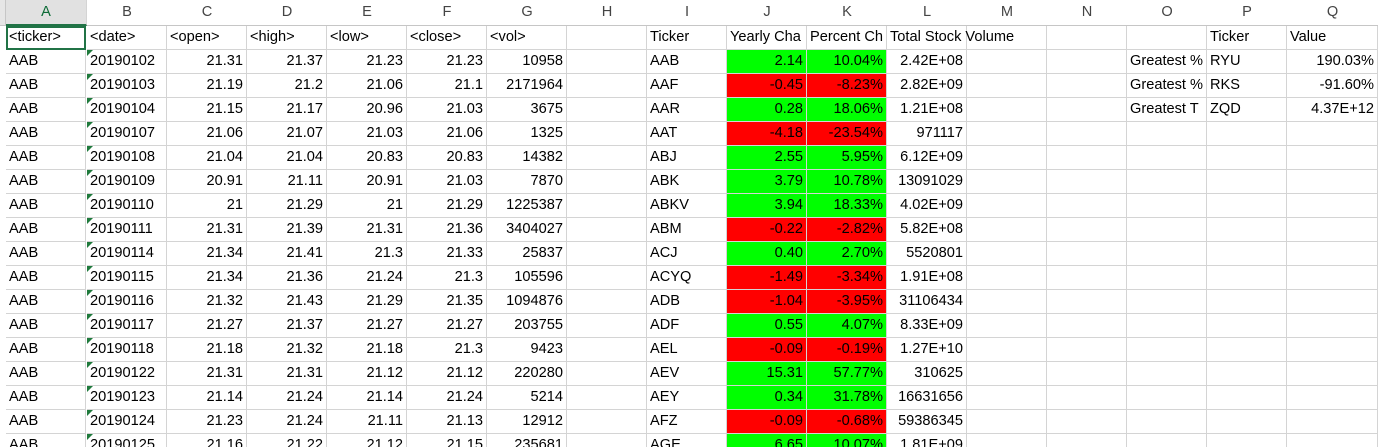  Describe the element at coordinates (687, 13) in the screenshot. I see `column-header-i: I` at that location.